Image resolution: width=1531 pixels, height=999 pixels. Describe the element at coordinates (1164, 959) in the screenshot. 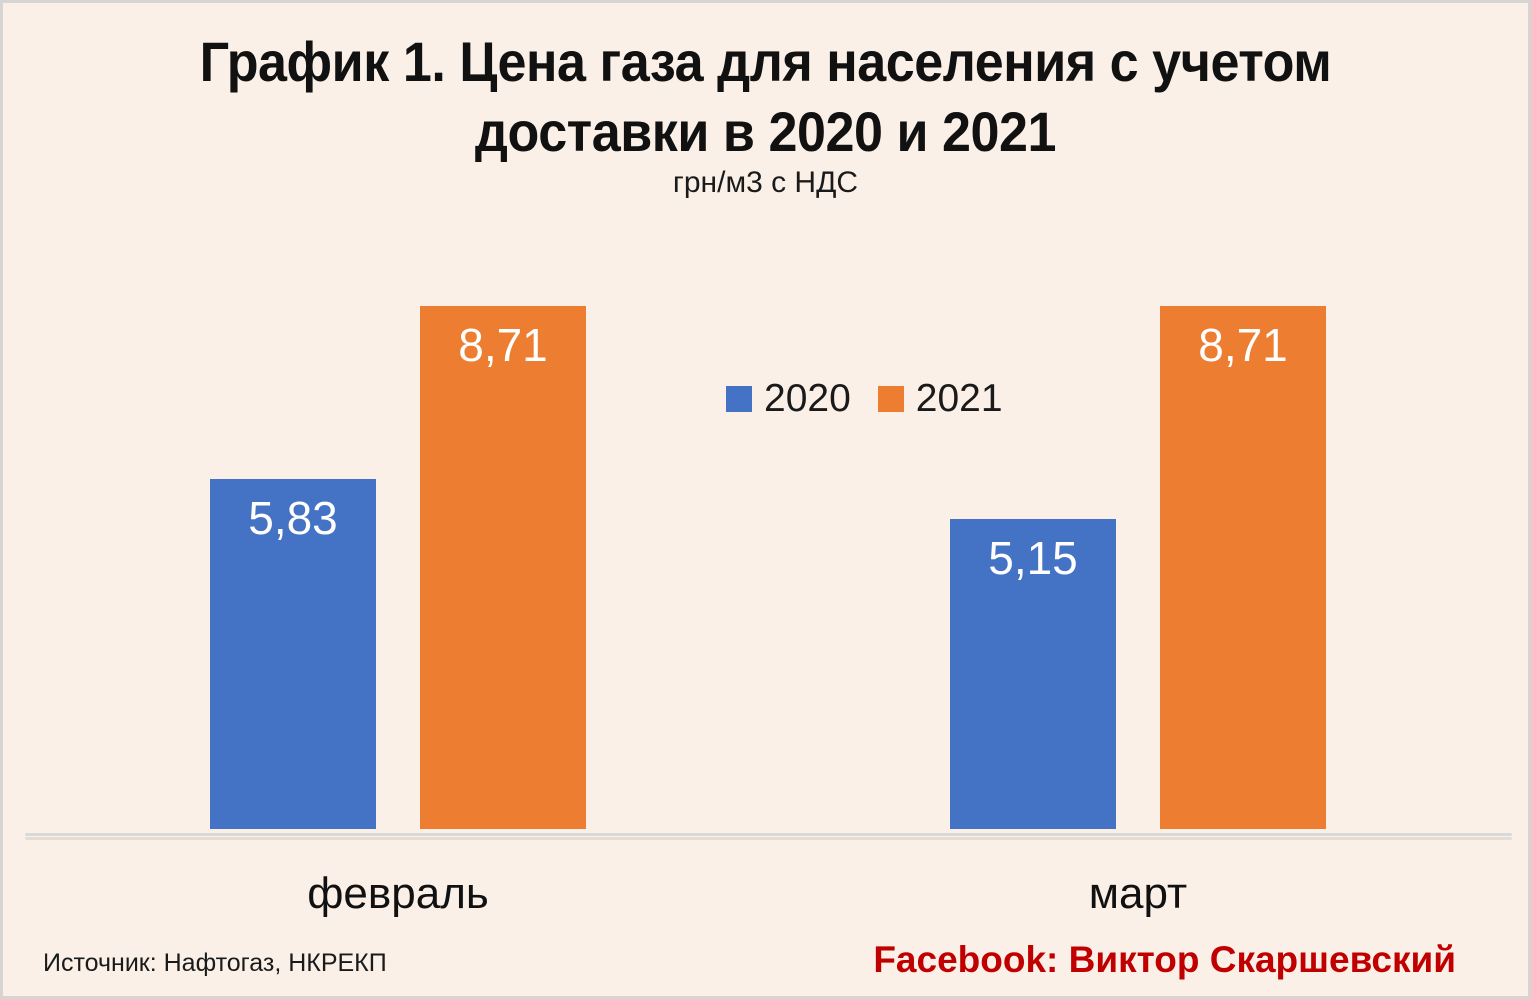

I see `facebook-credit: Facebook: Виктор Скаршевский` at that location.